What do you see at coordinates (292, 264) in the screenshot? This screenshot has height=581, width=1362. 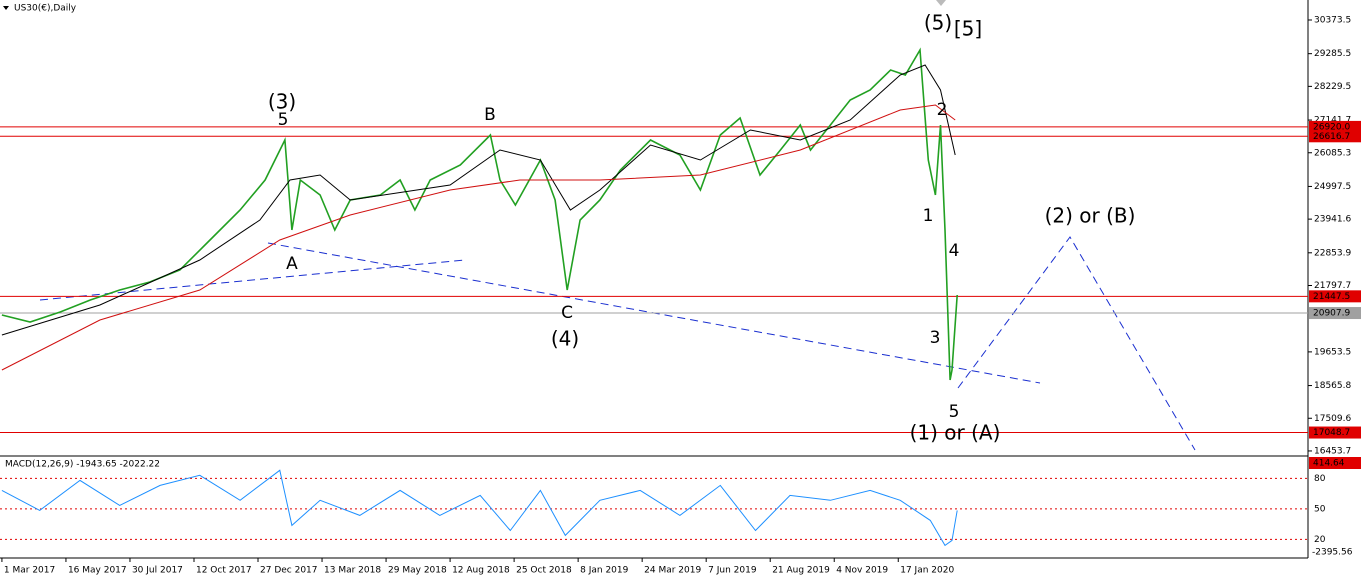 I see `wave-label: A` at bounding box center [292, 264].